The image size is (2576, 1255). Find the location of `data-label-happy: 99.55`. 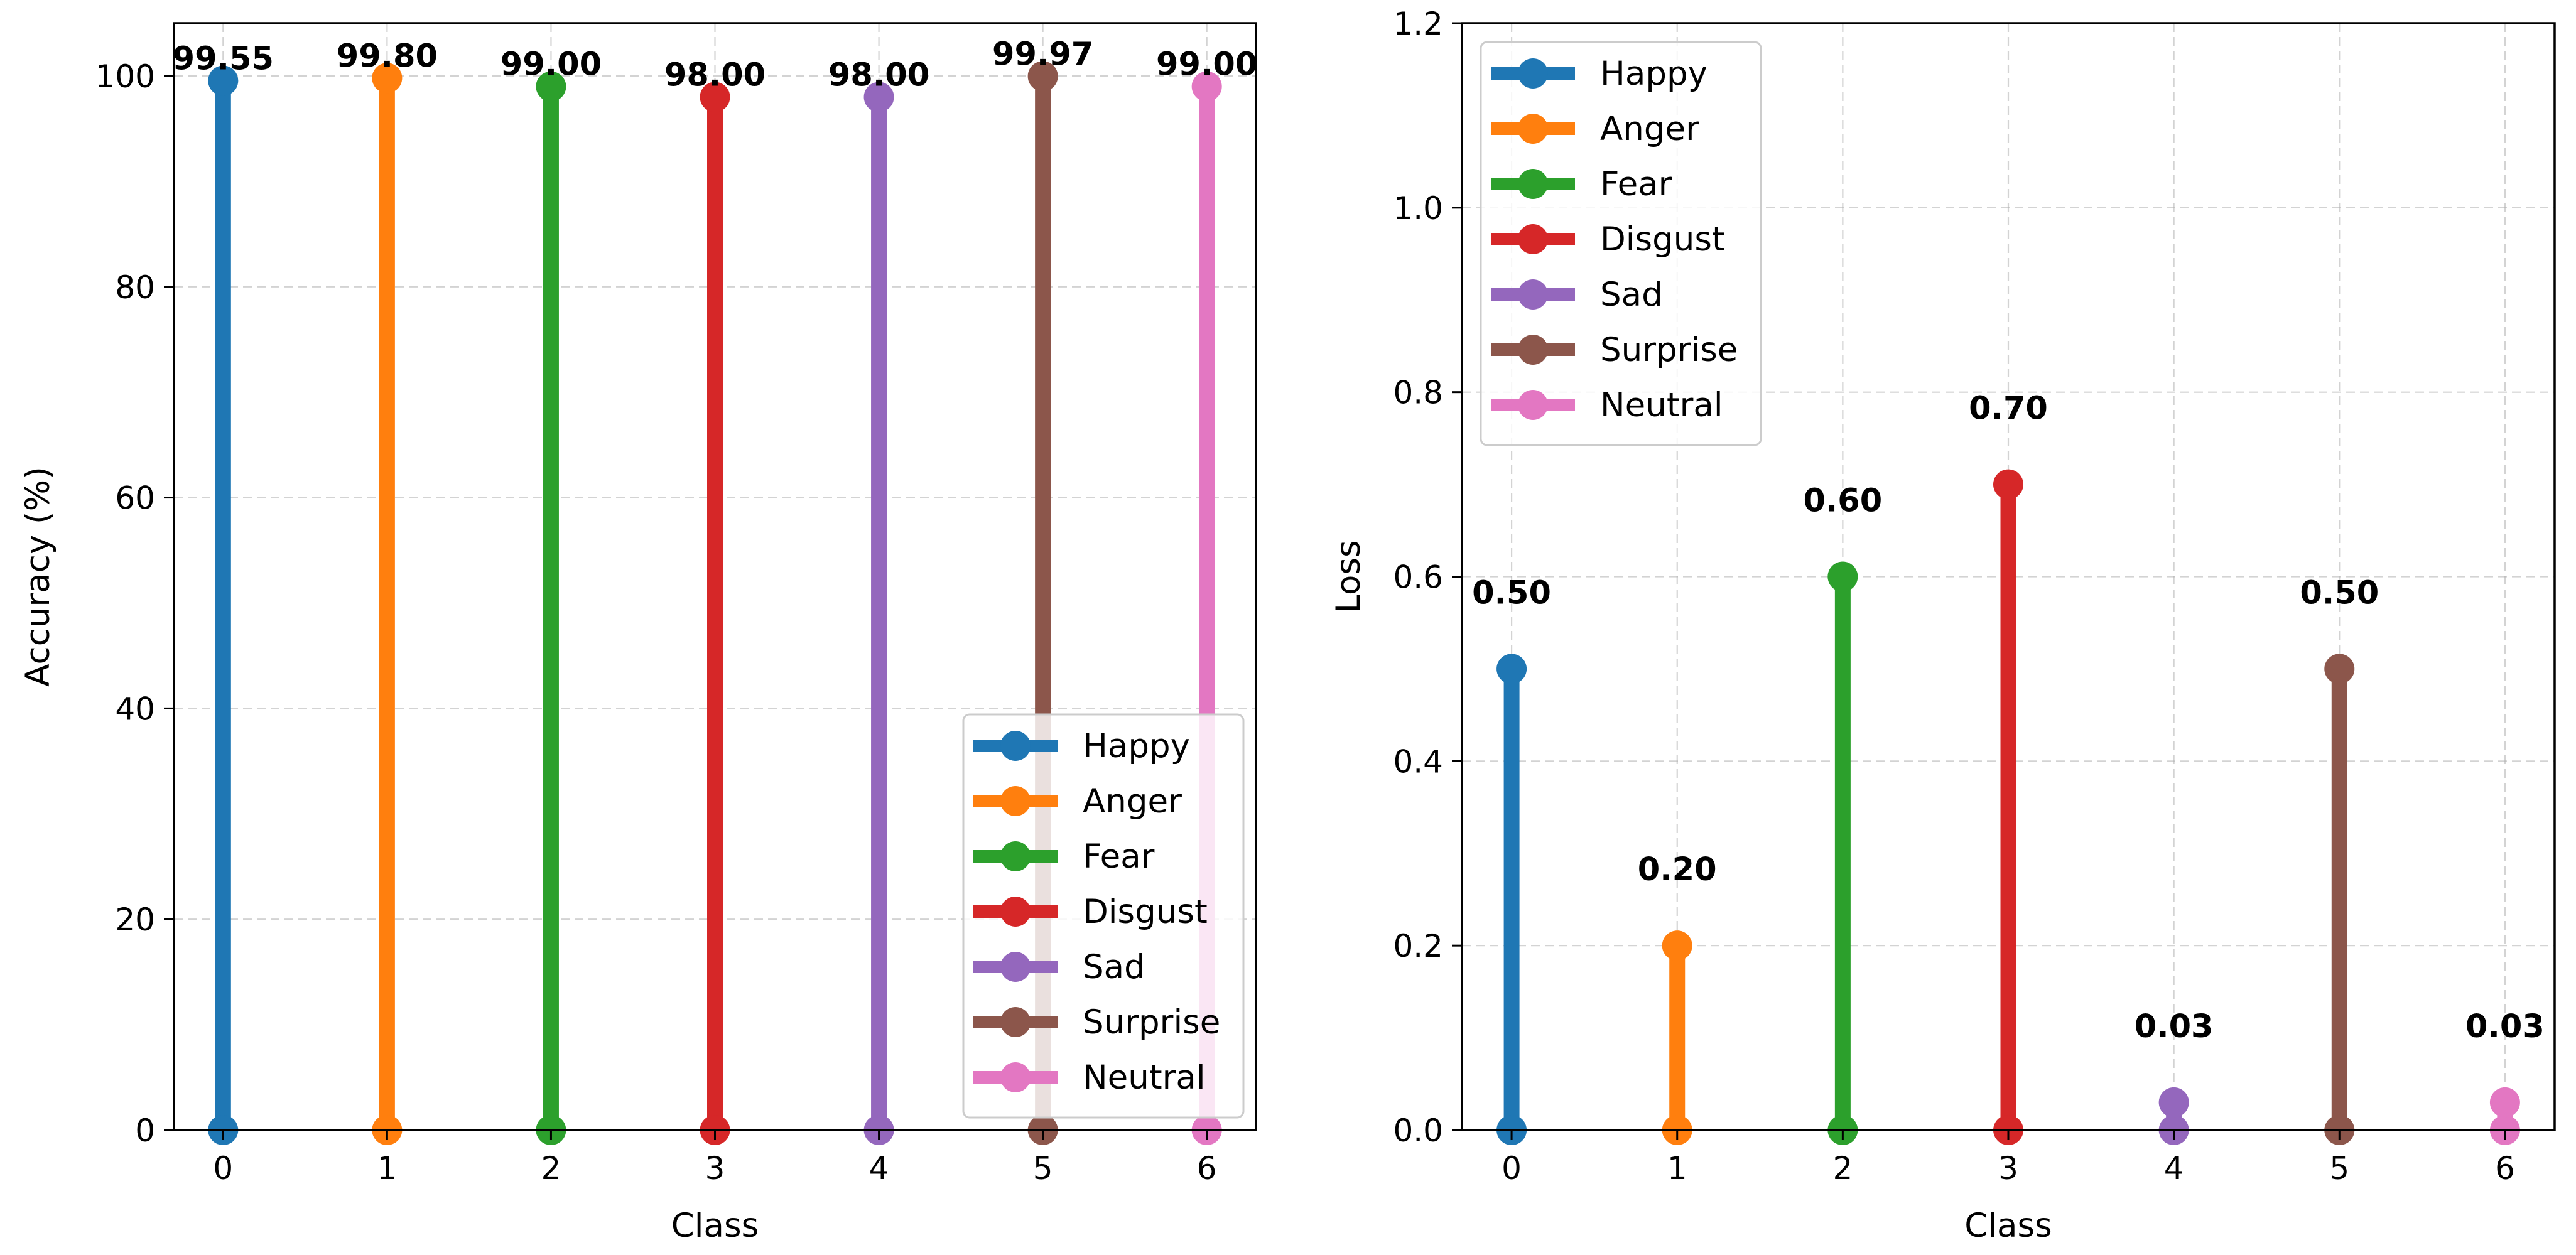

data-label-happy: 99.55 is located at coordinates (223, 59).